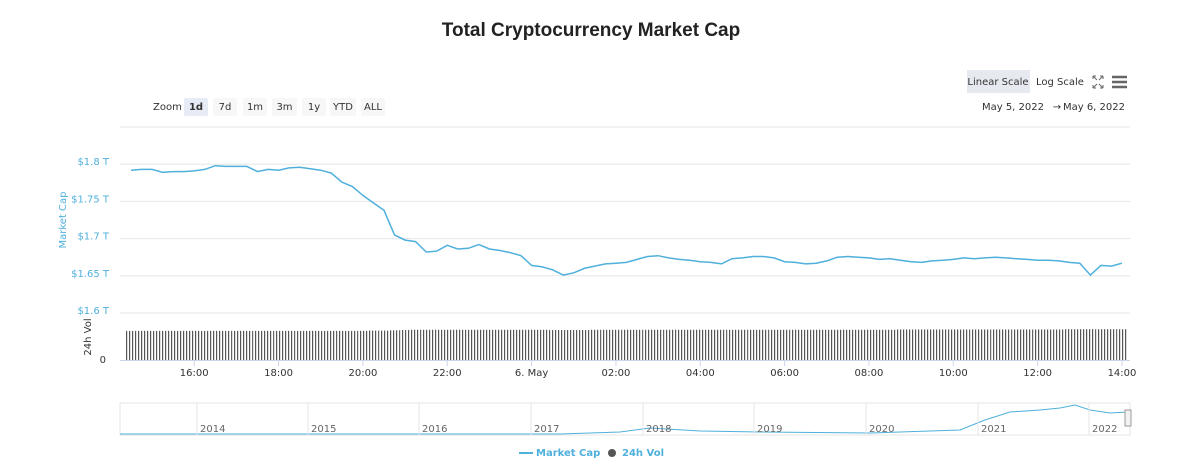  Describe the element at coordinates (1037, 373) in the screenshot. I see `x-tick-label: 12:00` at that location.